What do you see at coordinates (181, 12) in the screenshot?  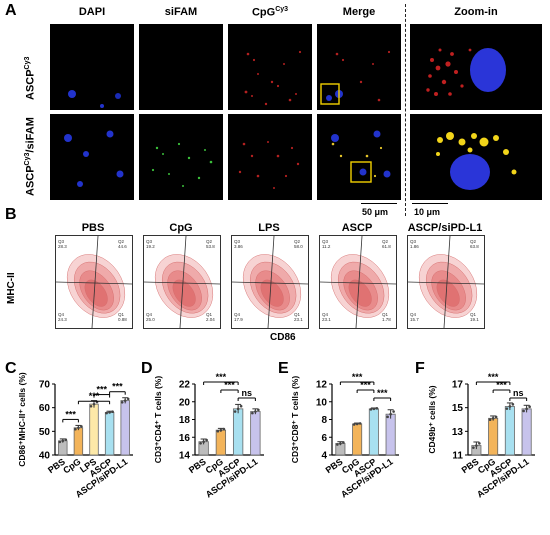 I see `column-title-sifam: siFAM` at bounding box center [181, 12].